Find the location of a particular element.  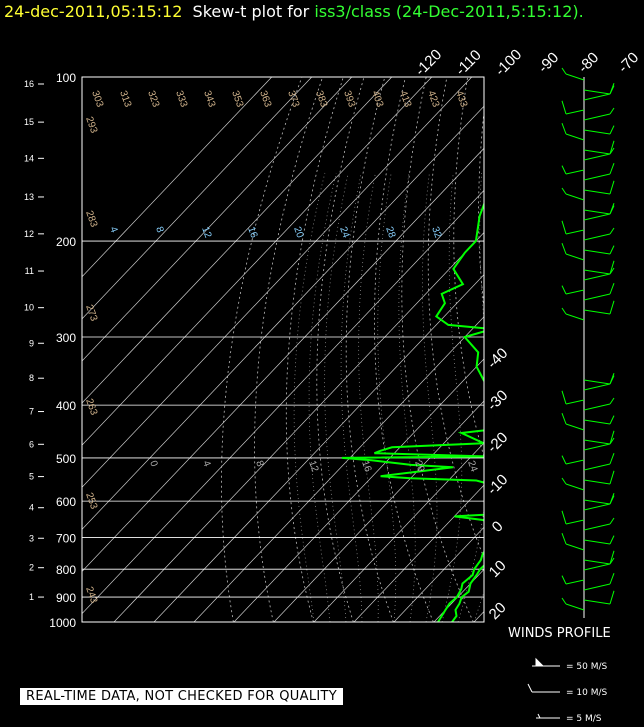

pressure-tick-label: 1000 is located at coordinates (62, 623).